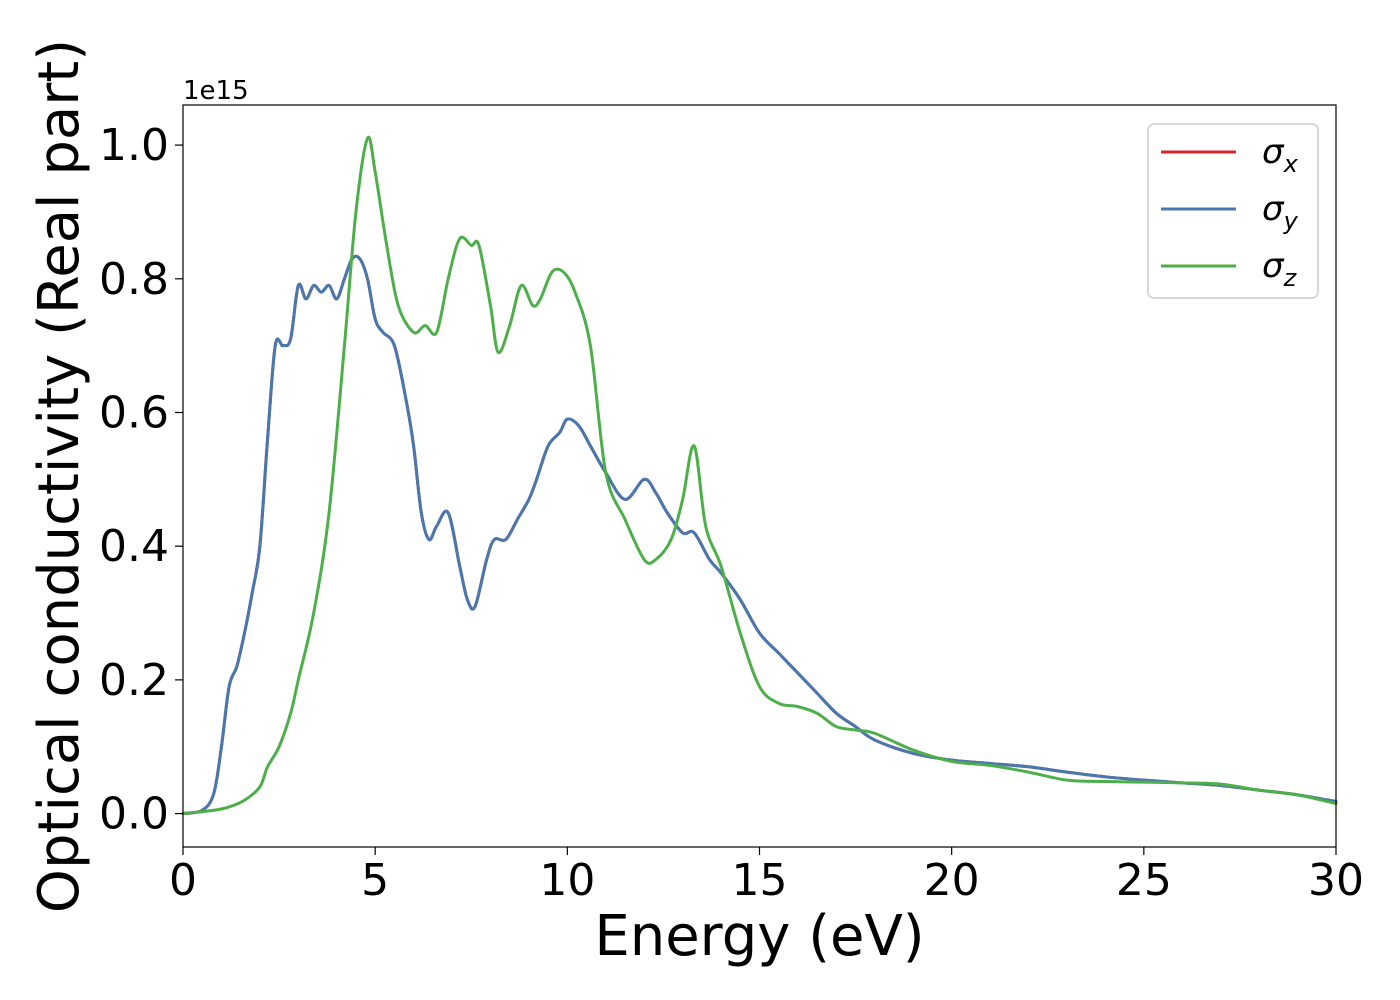 The image size is (1400, 1000). What do you see at coordinates (134, 145) in the screenshot?
I see `y-tick-label: 1.0` at bounding box center [134, 145].